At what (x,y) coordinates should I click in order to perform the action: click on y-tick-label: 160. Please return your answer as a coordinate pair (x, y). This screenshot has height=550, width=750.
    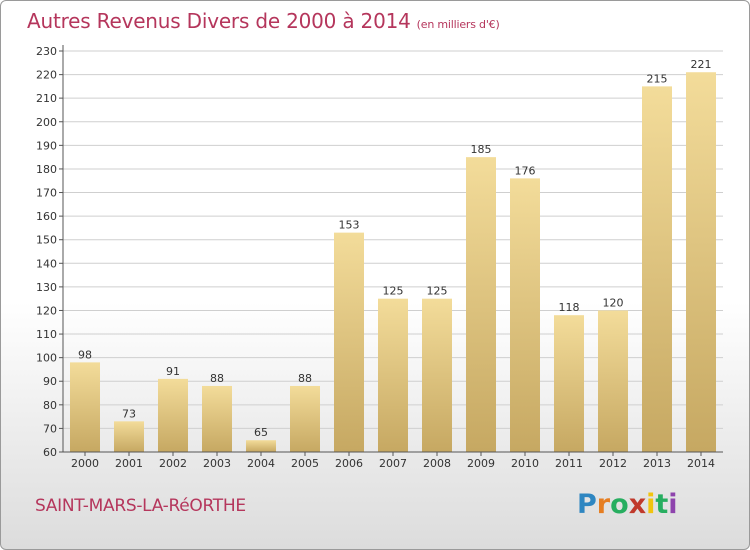
    Looking at the image, I should click on (46, 216).